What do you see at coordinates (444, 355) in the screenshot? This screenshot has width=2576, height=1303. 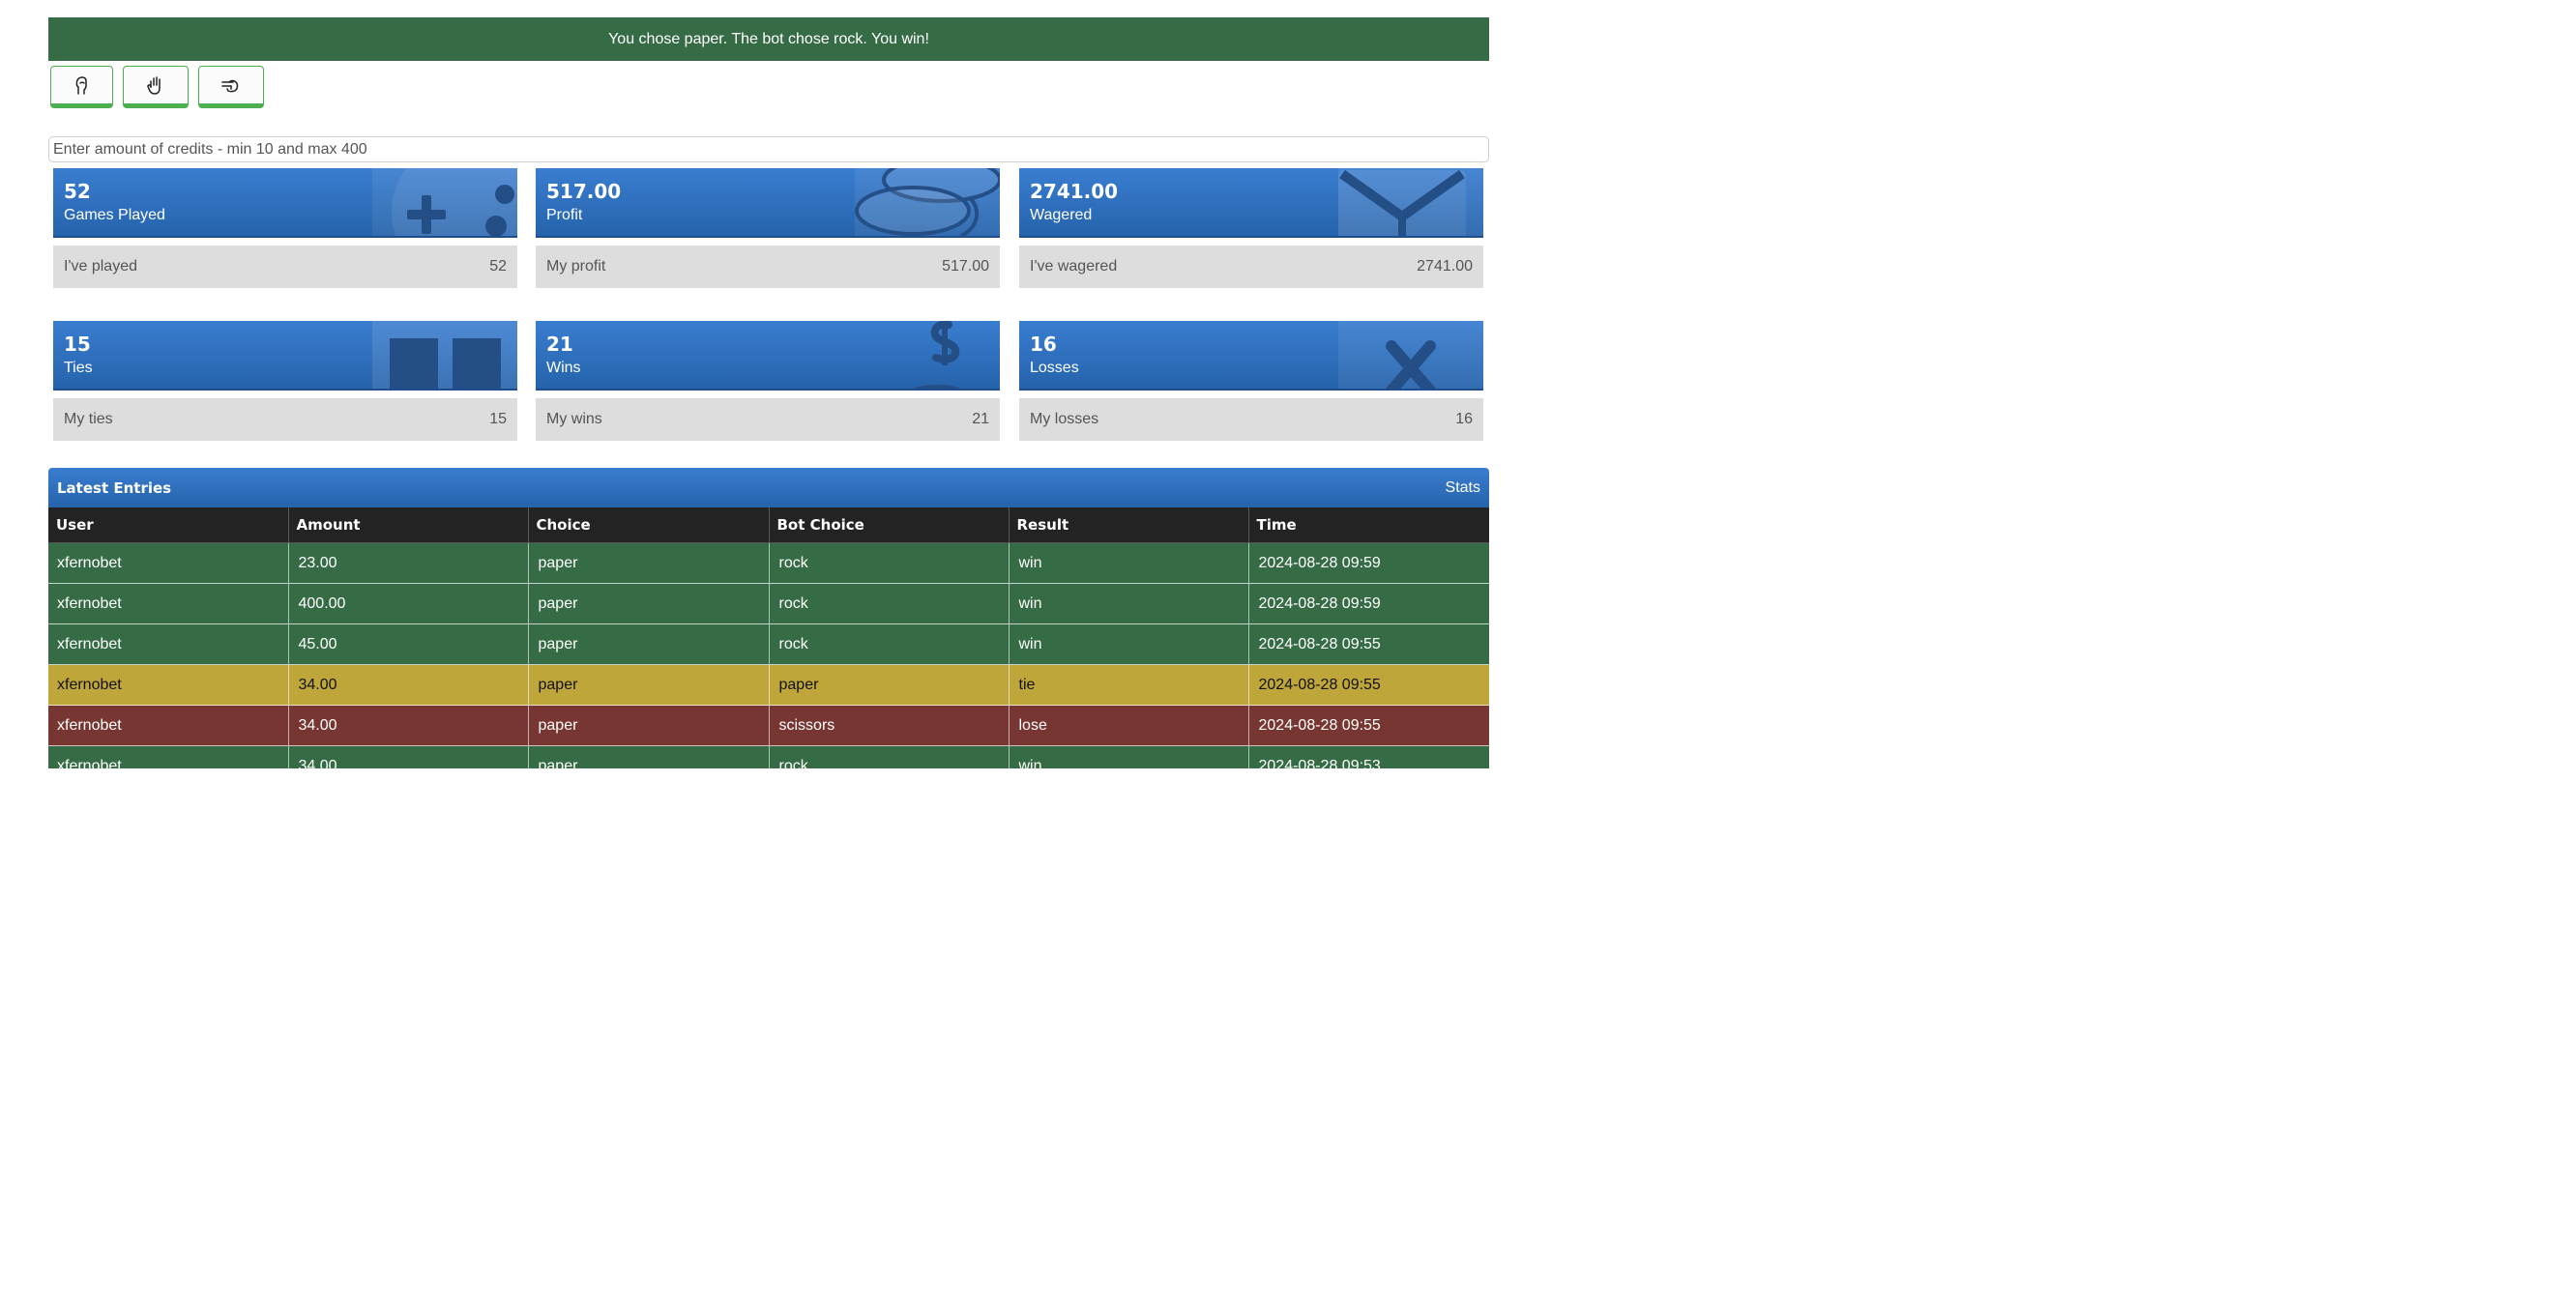 I see `columns-icon` at bounding box center [444, 355].